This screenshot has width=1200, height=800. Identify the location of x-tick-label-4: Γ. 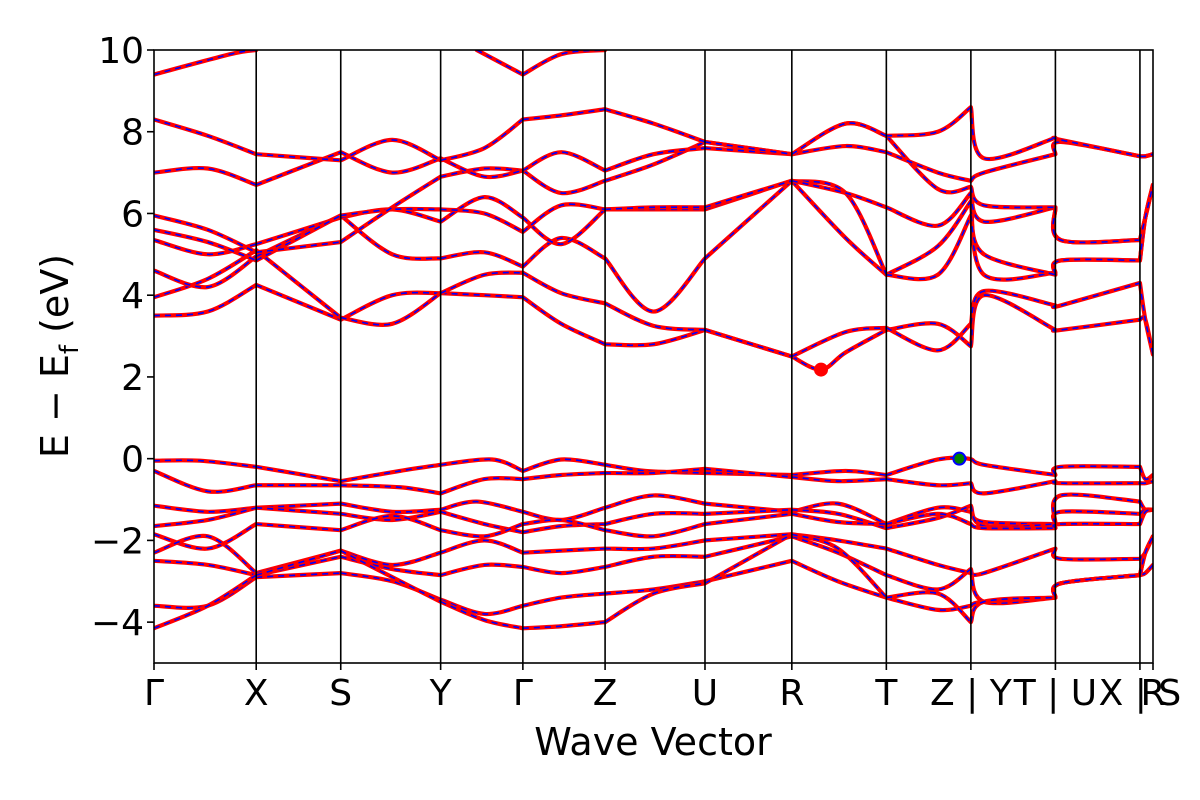
(523, 693).